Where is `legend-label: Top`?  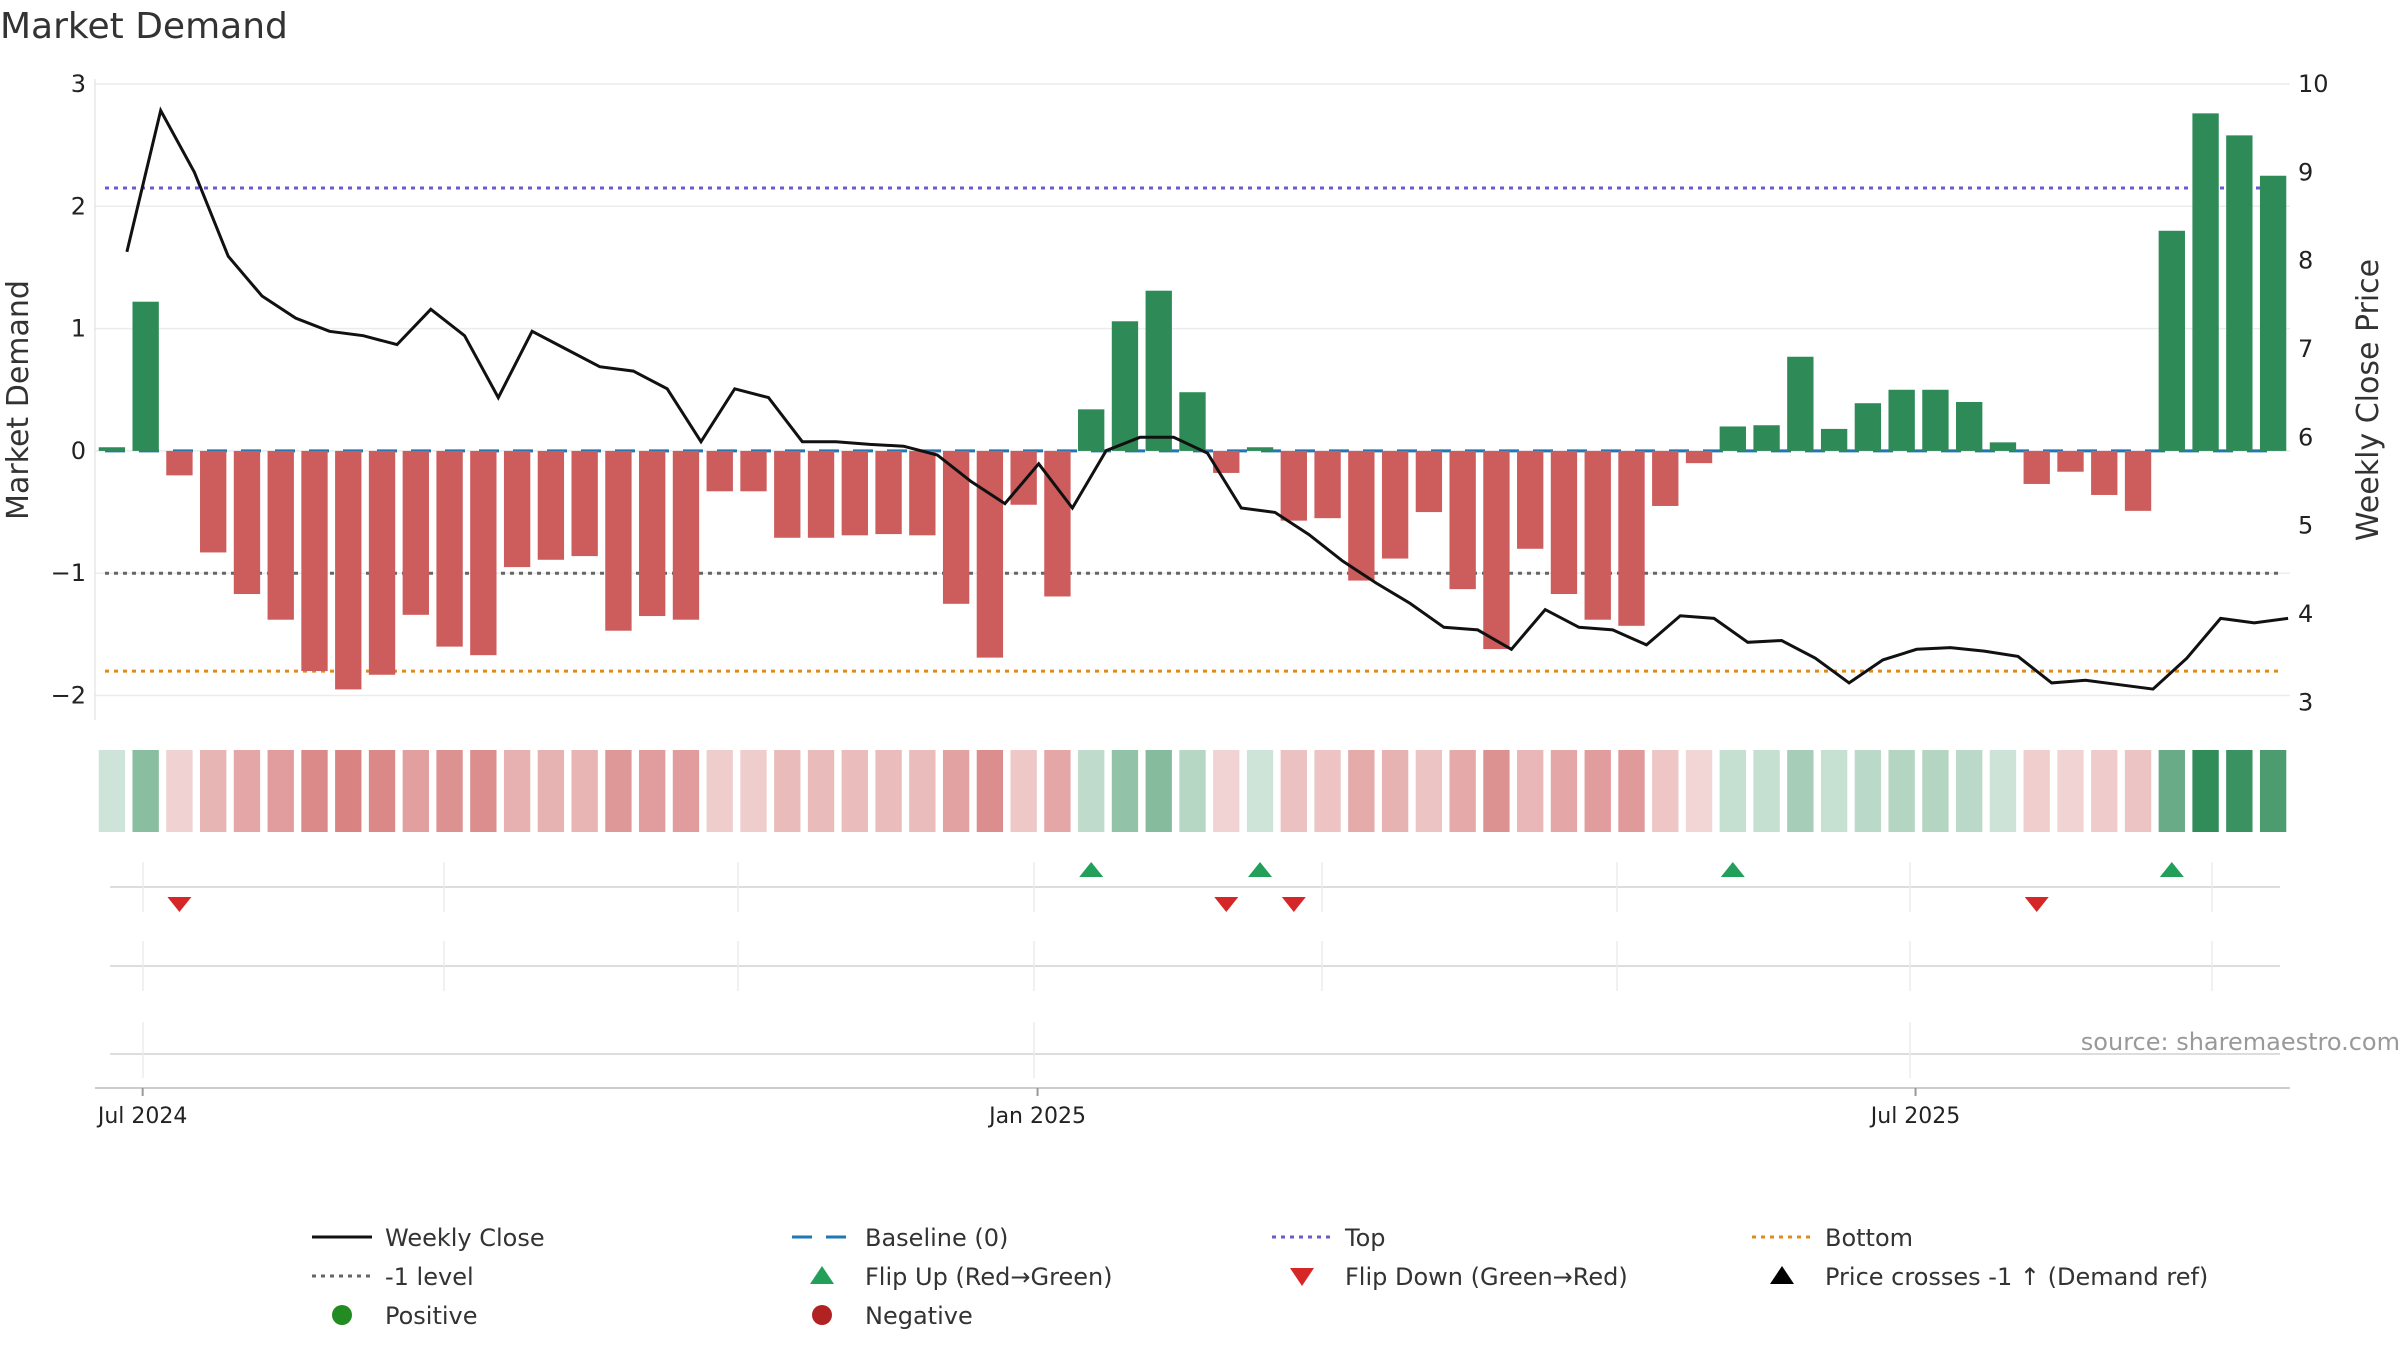 legend-label: Top is located at coordinates (1365, 1238).